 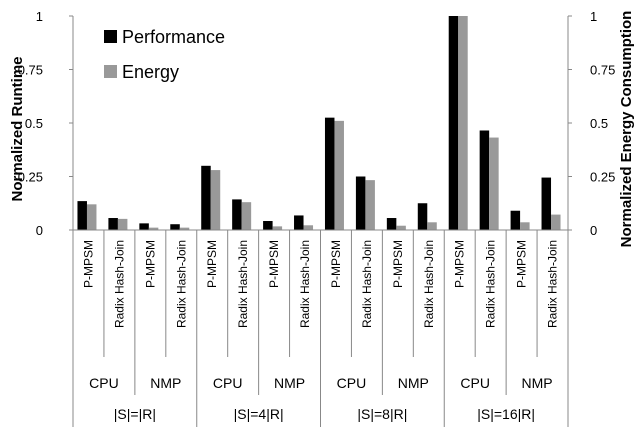 I want to click on legend-swatch-energy, so click(x=110, y=71).